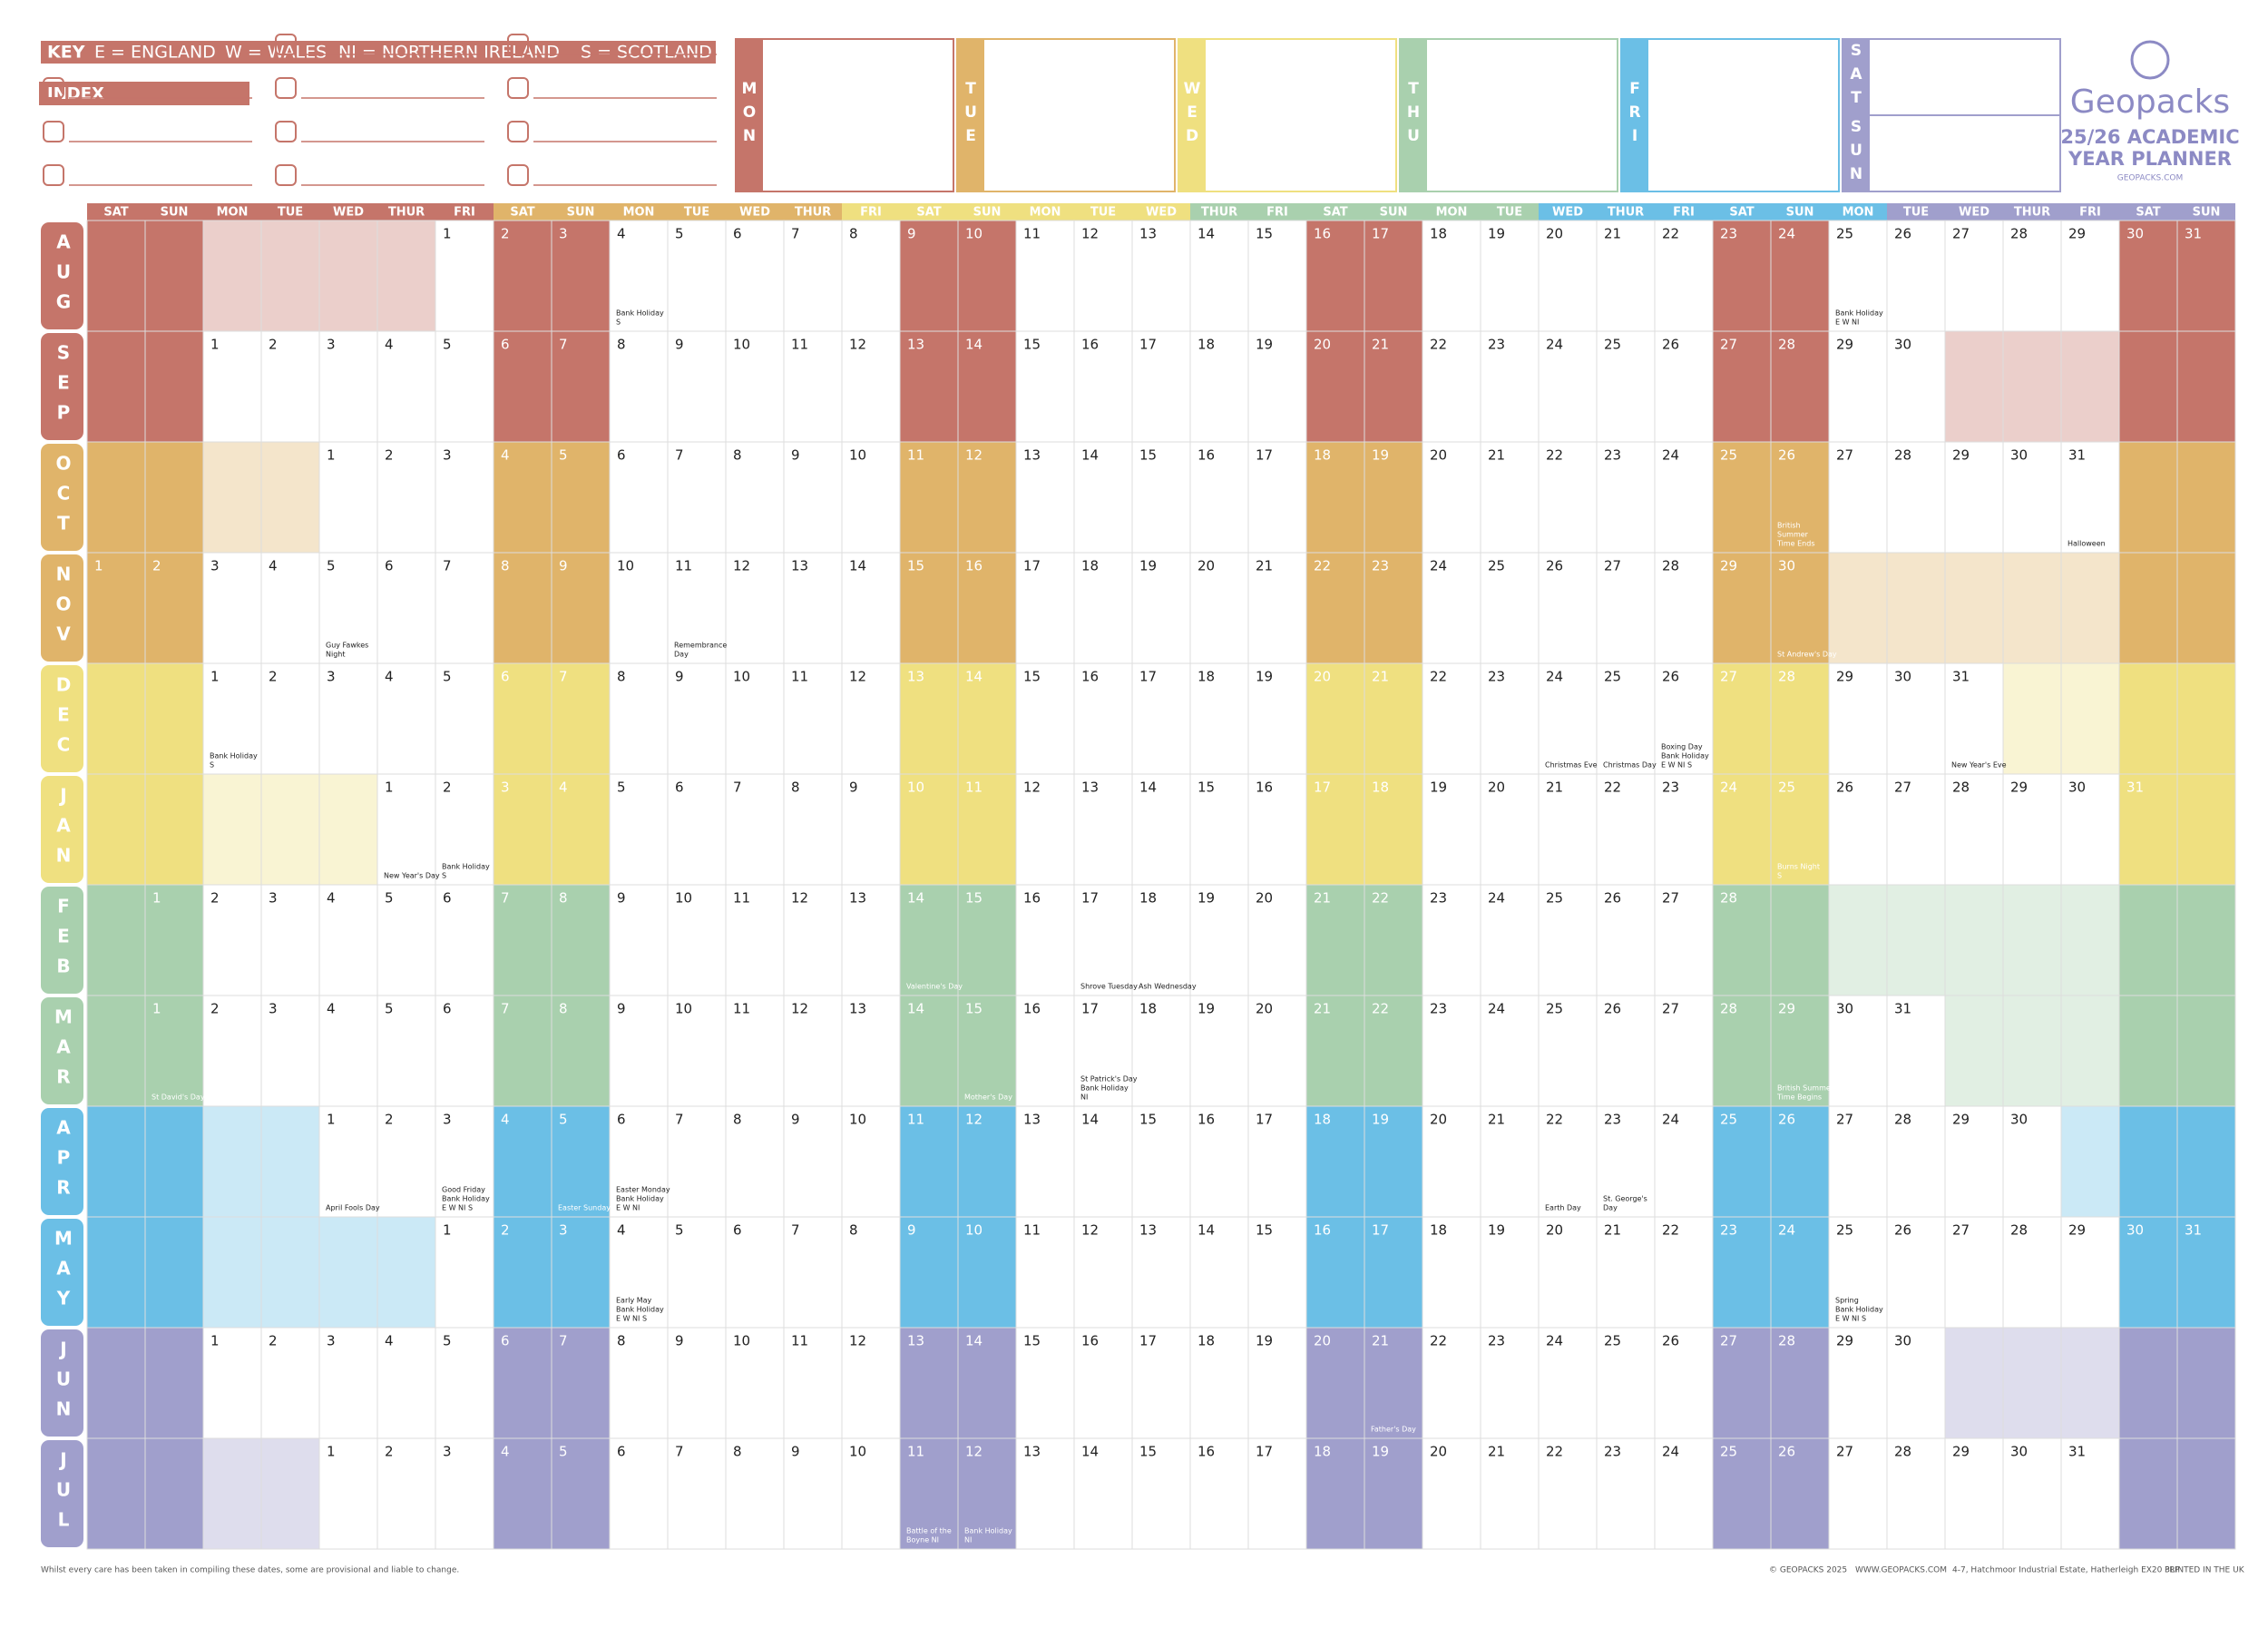 This screenshot has height=1628, width=2268. Describe the element at coordinates (971, 115) in the screenshot. I see `week-label: TUE` at that location.